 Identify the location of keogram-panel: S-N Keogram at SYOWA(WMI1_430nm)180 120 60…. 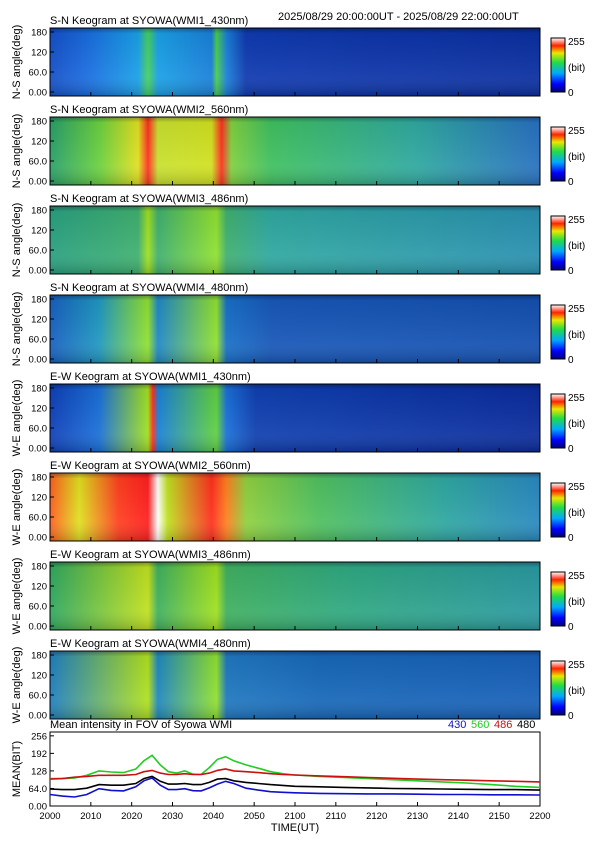
(298, 57).